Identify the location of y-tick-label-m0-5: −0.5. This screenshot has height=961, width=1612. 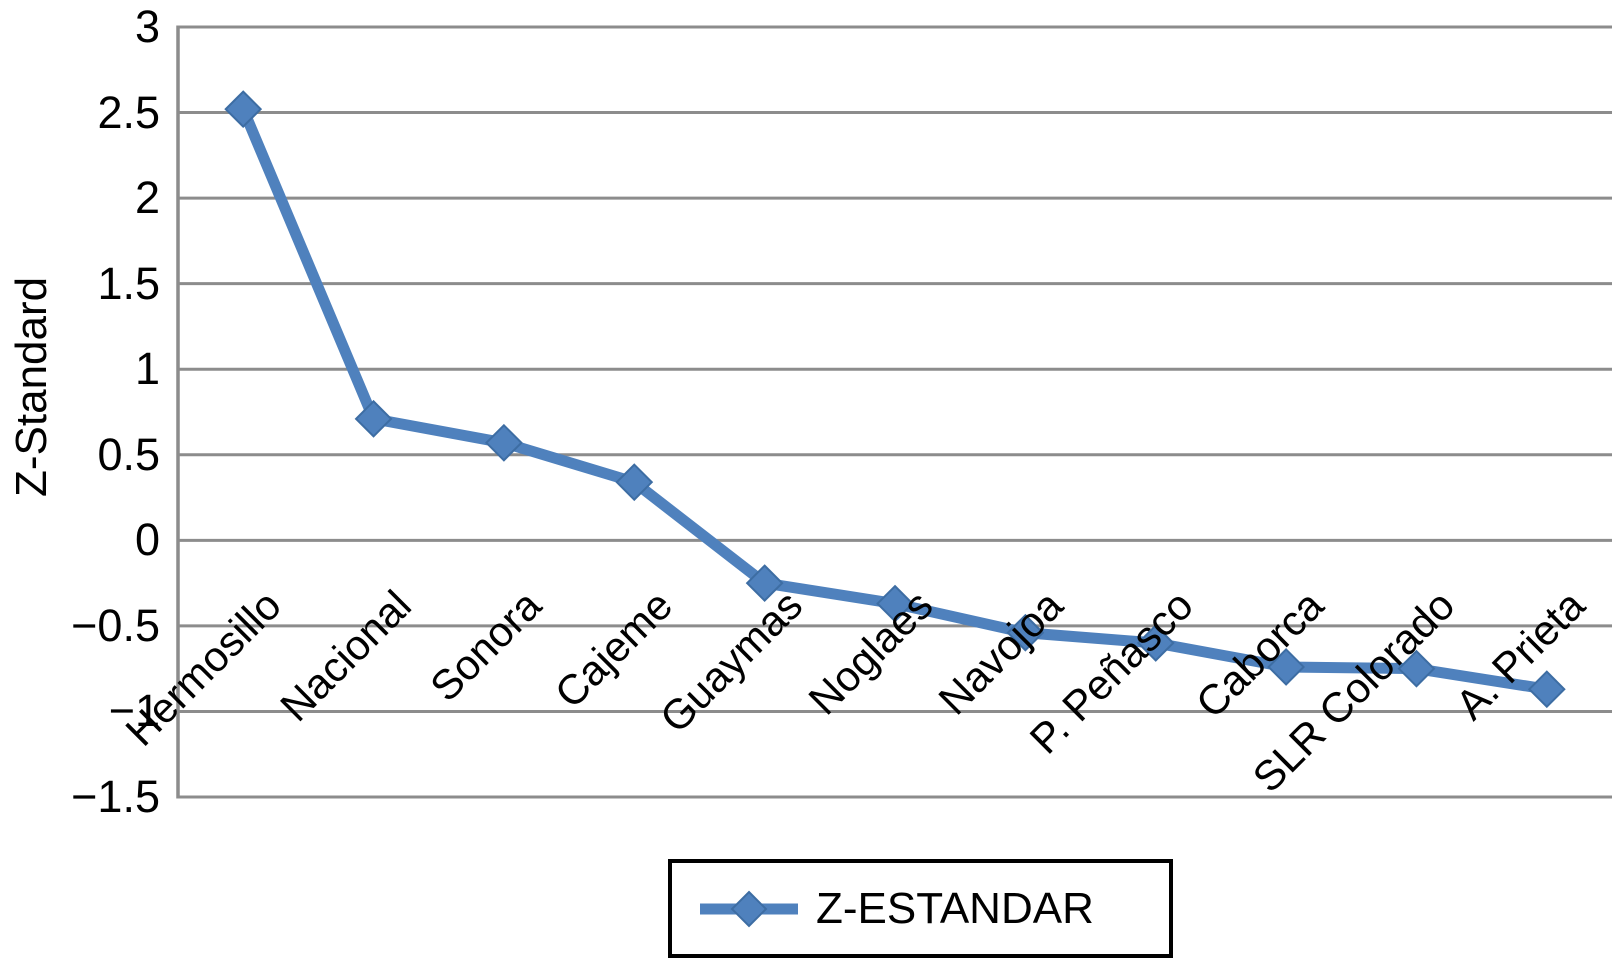
(115, 625).